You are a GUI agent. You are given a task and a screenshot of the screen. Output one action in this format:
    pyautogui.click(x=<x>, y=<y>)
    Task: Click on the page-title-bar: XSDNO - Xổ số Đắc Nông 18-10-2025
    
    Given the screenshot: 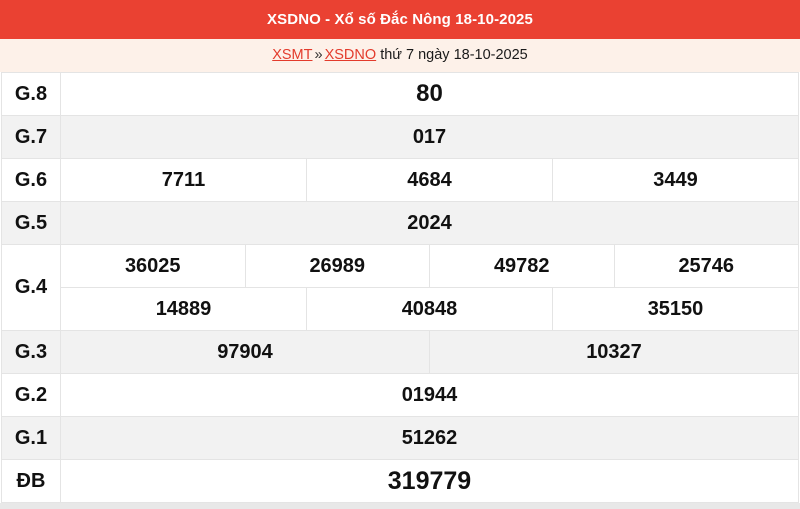 What is the action you would take?
    pyautogui.click(x=400, y=19)
    